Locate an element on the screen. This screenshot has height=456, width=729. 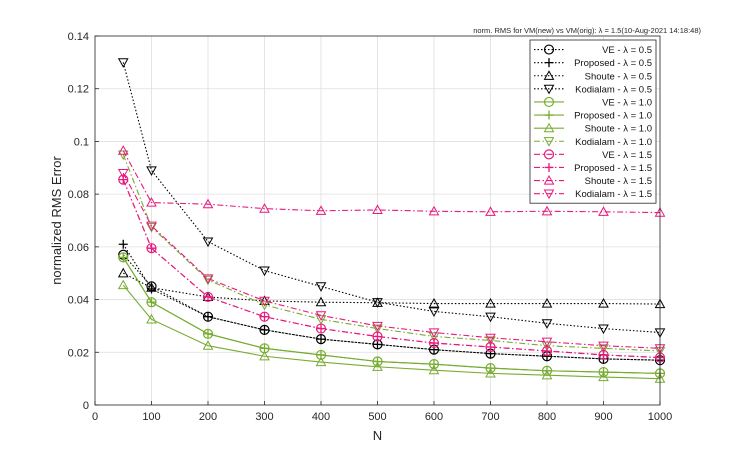
y-tick-label: 0.12 is located at coordinates (78, 90).